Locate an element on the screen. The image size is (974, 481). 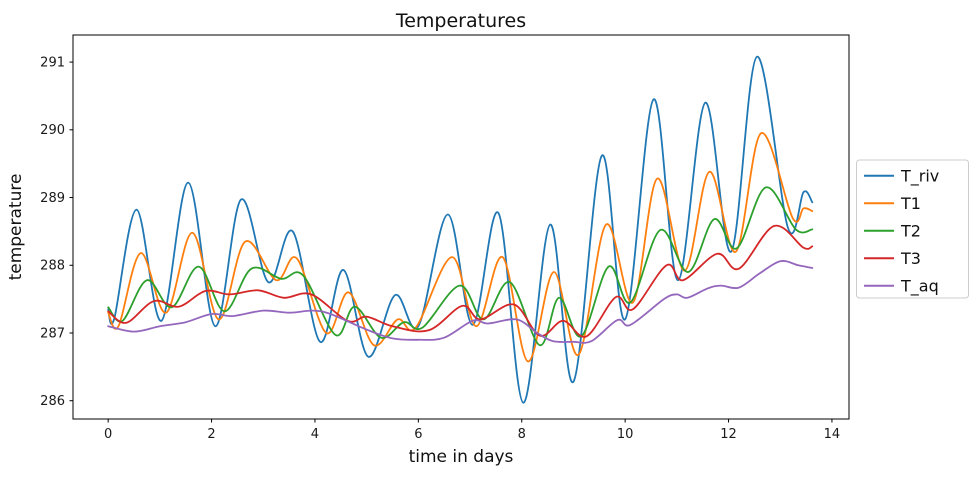
x-axis-label: time in days is located at coordinates (461, 457).